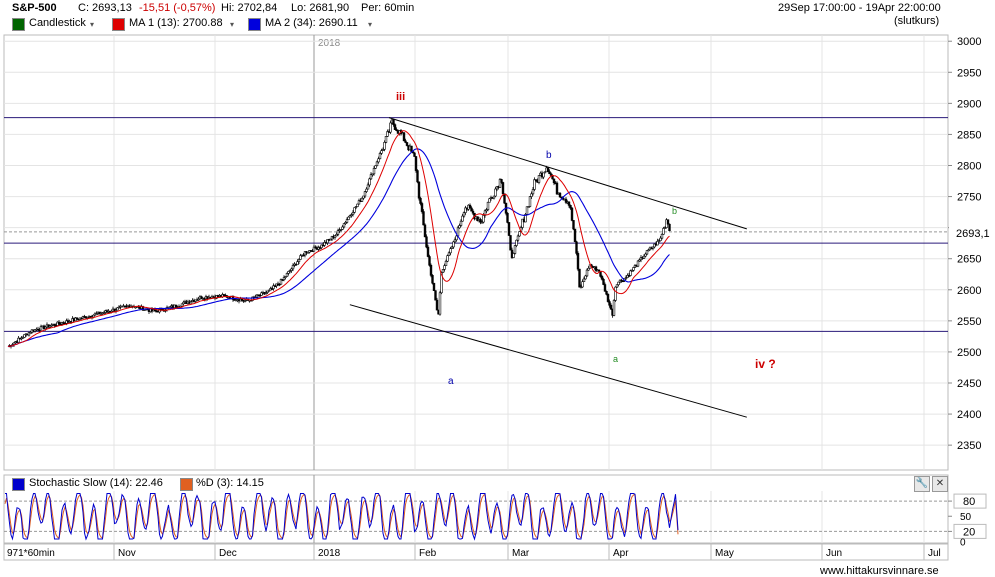 The width and height of the screenshot is (995, 577). Describe the element at coordinates (176, 24) in the screenshot. I see `legend-ma1: MA 1 (13): 2700.88 ▾` at that location.